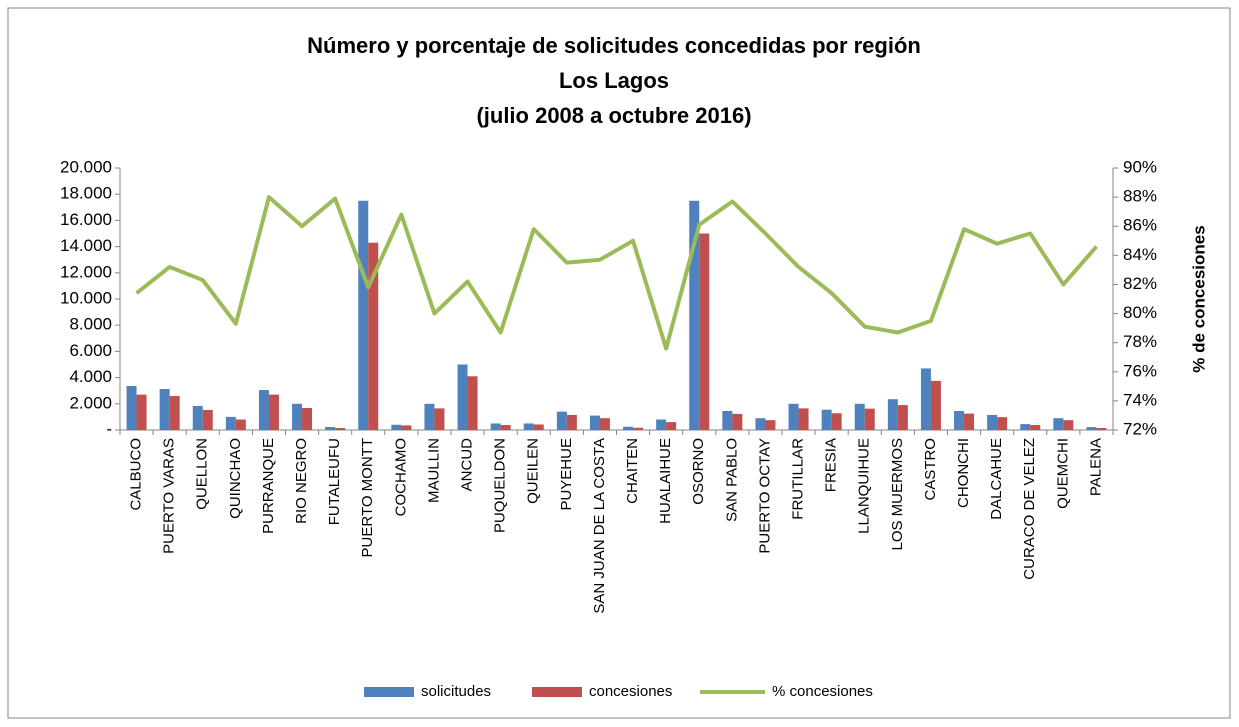  I want to click on legend-label: concesiones, so click(630, 691).